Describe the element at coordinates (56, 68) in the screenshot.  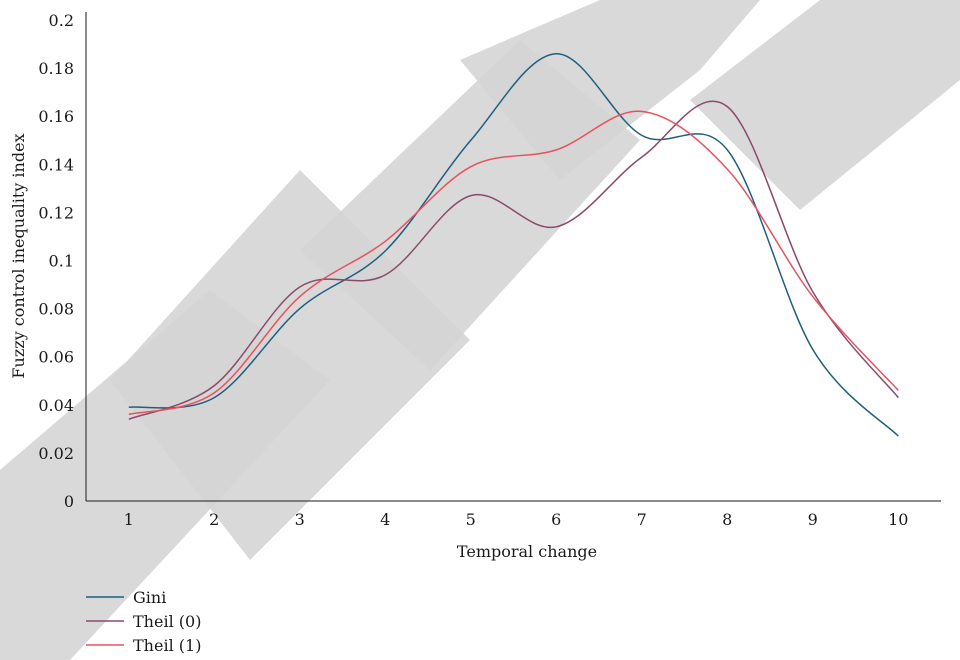
I see `y-tick-label: 0.18` at that location.